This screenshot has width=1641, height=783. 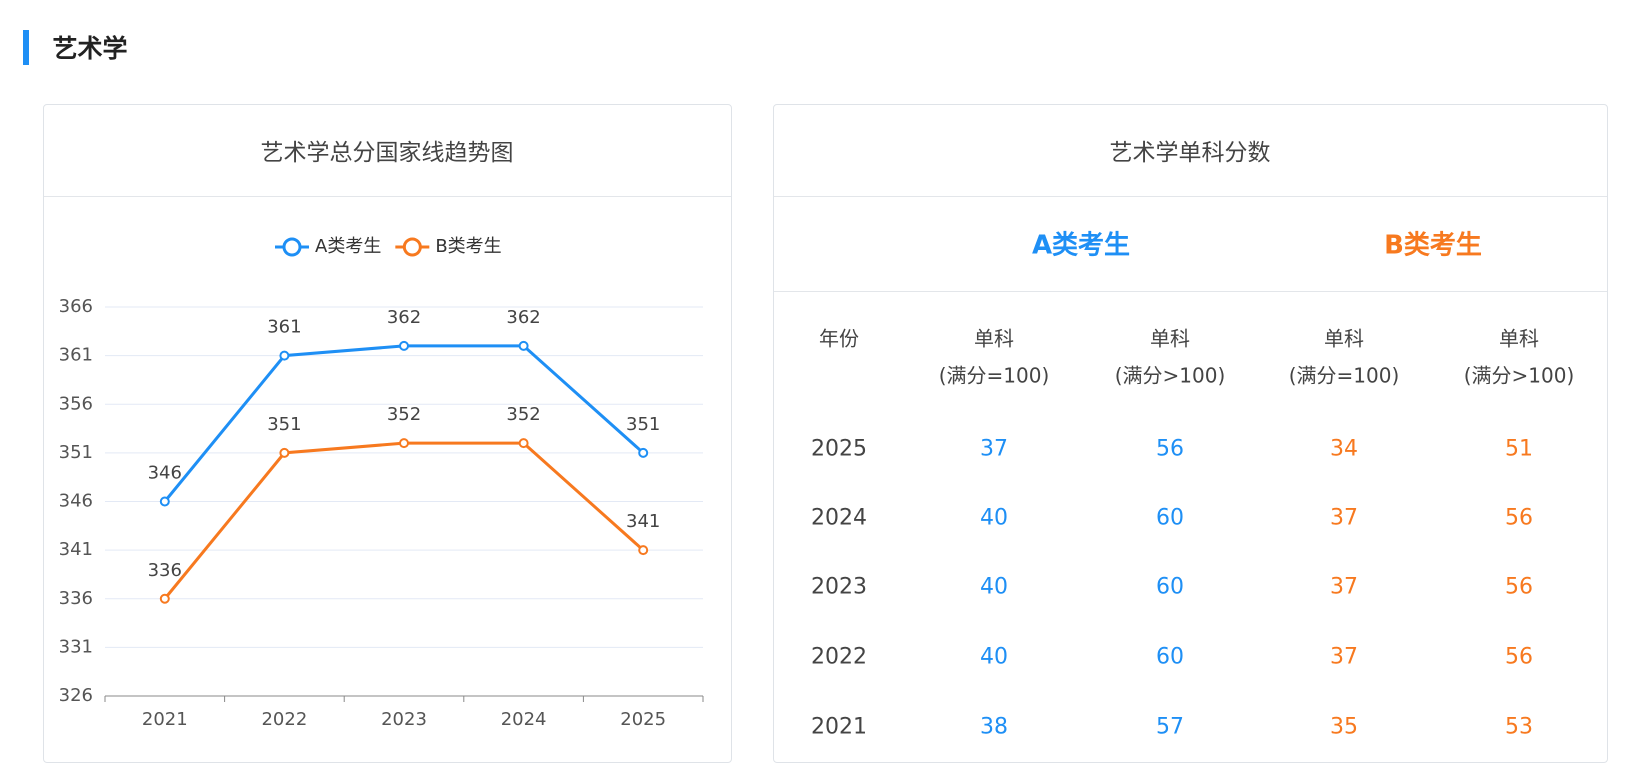 I want to click on table-cell: 2025, so click(x=839, y=449).